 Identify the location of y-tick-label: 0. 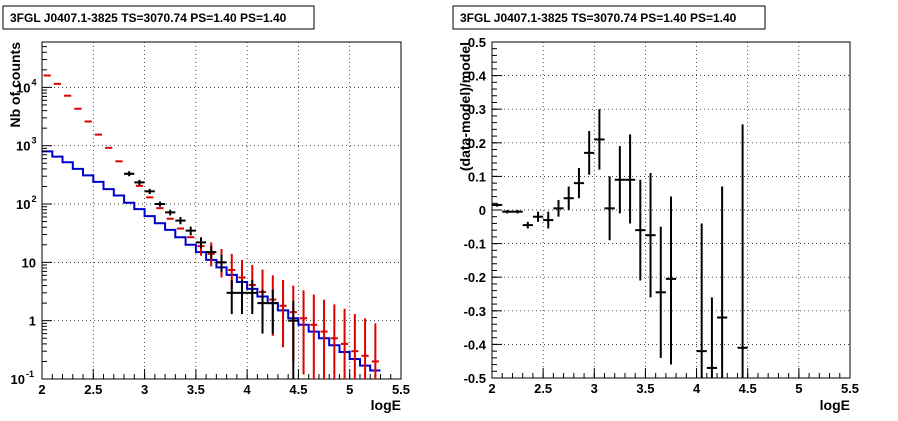
(482, 210).